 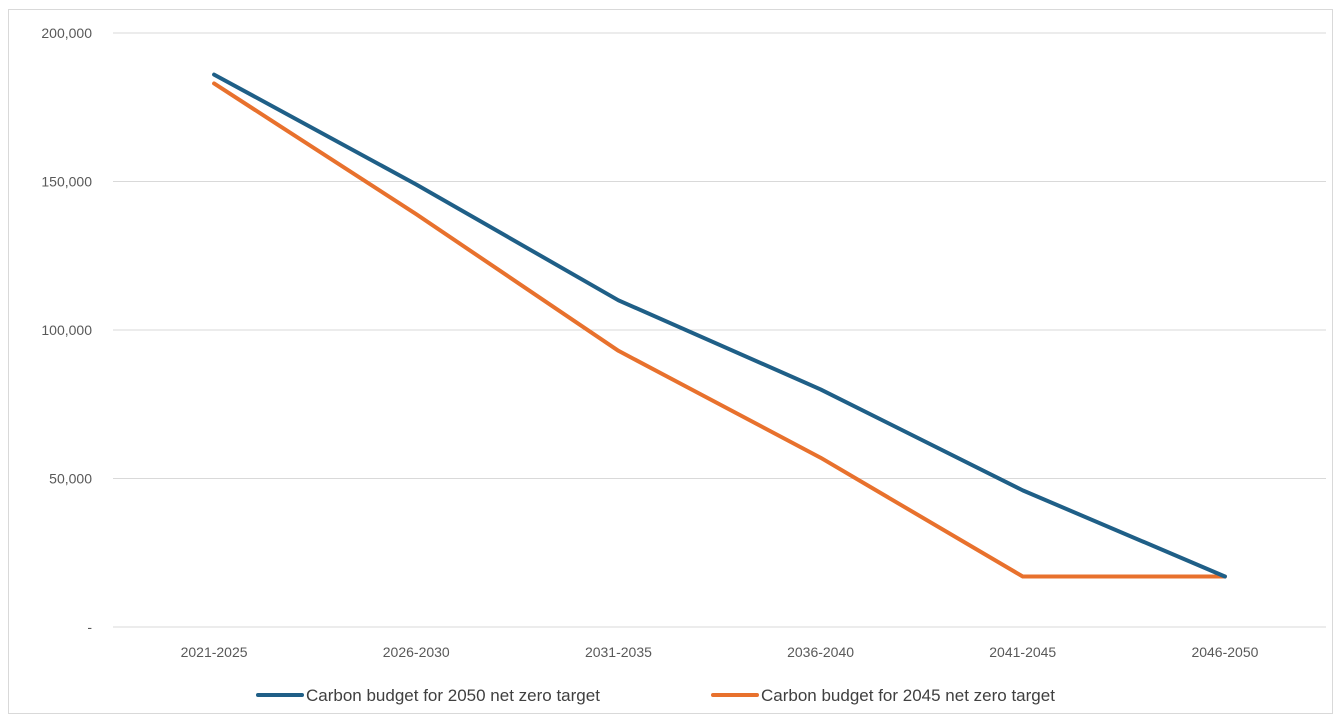 I want to click on y-tick-label: -, so click(x=89, y=627).